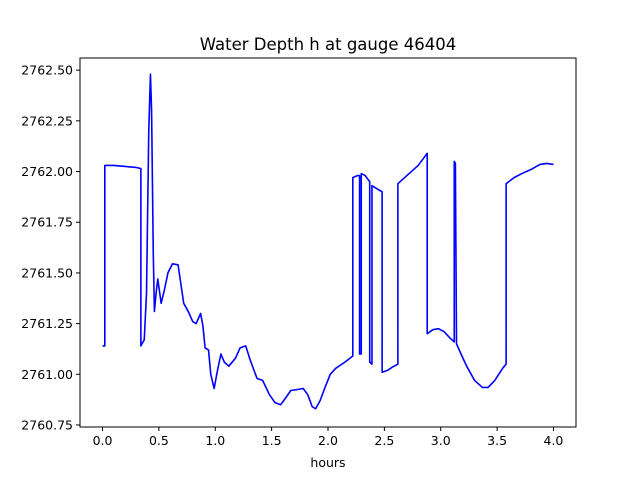 Image resolution: width=640 pixels, height=480 pixels. What do you see at coordinates (47, 120) in the screenshot?
I see `y-tick-label: 2762.25` at bounding box center [47, 120].